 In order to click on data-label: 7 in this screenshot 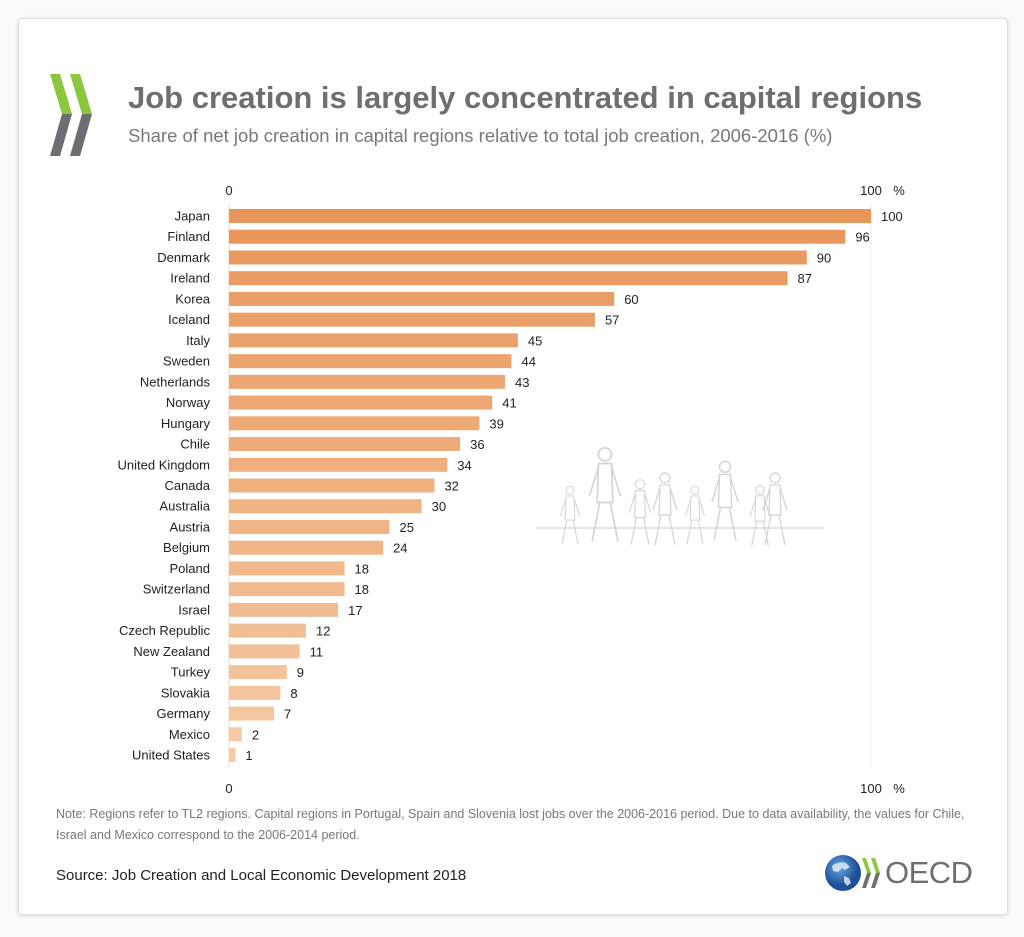, I will do `click(287, 714)`.